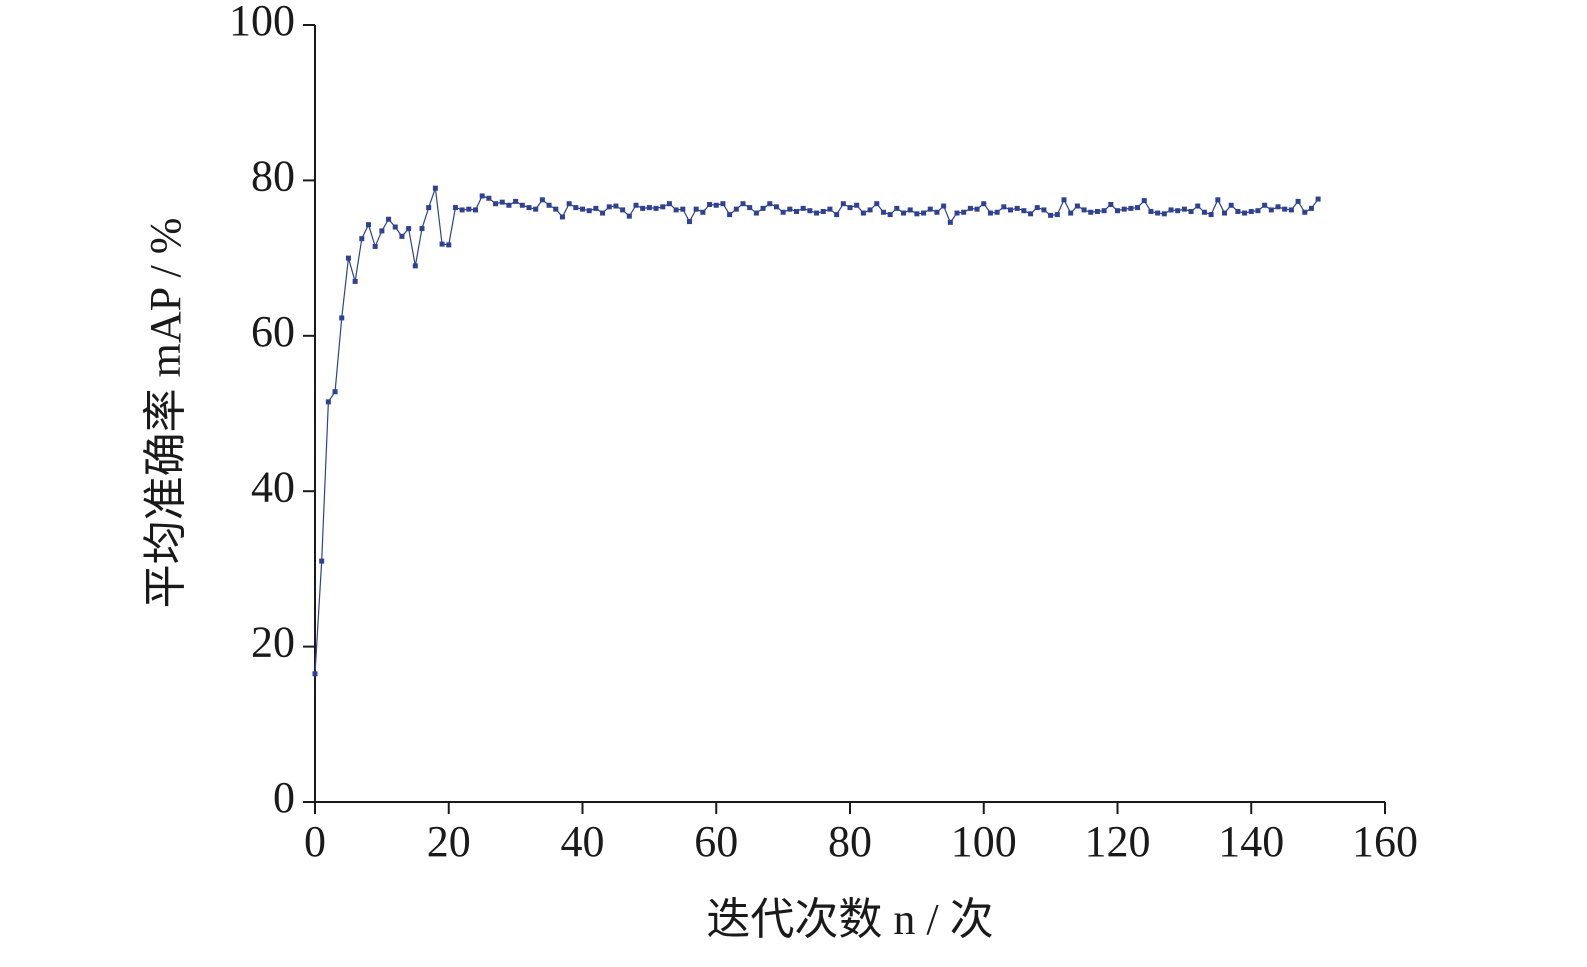 The image size is (1587, 967). I want to click on y-tick-label: 0, so click(284, 797).